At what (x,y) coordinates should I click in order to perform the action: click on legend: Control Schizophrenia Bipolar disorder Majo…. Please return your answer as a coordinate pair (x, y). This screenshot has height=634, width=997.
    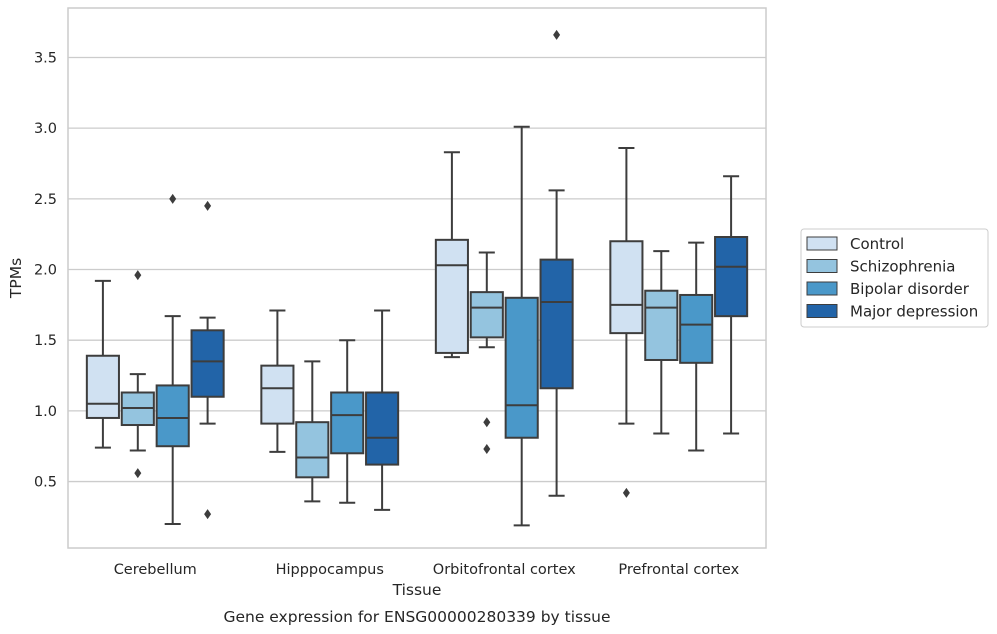
    Looking at the image, I should click on (894, 278).